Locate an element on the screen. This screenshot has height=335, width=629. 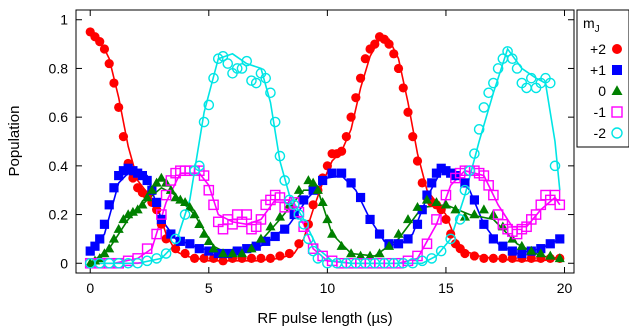
legend-label: +2 is located at coordinates (598, 49).